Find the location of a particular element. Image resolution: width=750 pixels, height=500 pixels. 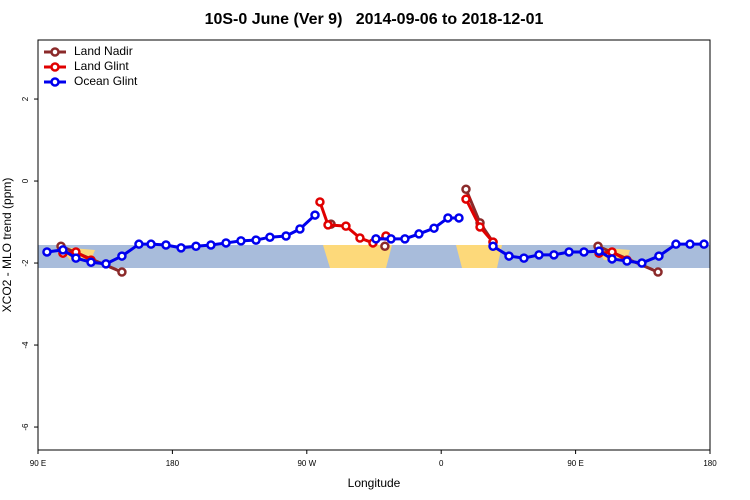

x-axis-label: Longitude is located at coordinates (374, 483).